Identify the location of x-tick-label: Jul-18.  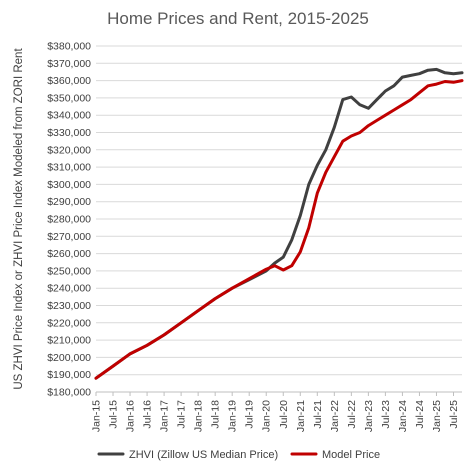
(216, 414).